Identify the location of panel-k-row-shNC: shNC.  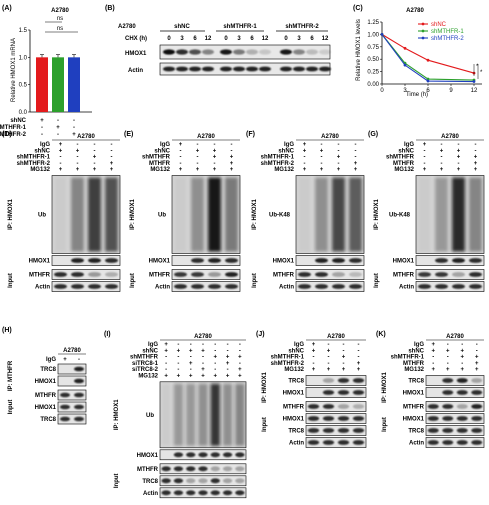
(416, 351).